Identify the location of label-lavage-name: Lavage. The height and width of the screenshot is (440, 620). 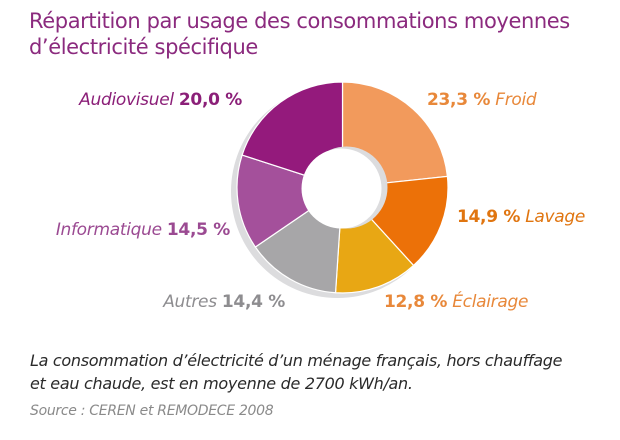
(555, 217).